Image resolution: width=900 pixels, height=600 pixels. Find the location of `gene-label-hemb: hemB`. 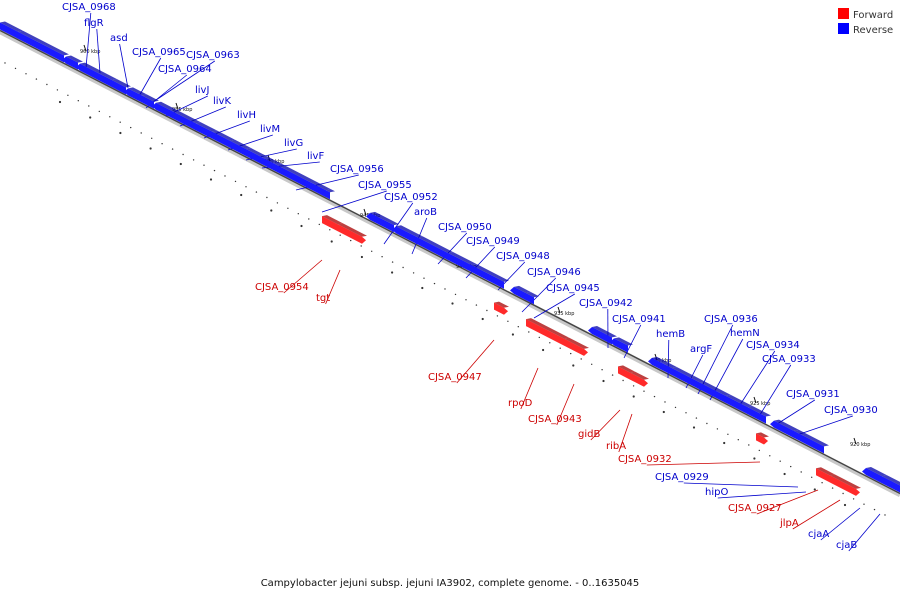

gene-label-hemb: hemB is located at coordinates (670, 334).